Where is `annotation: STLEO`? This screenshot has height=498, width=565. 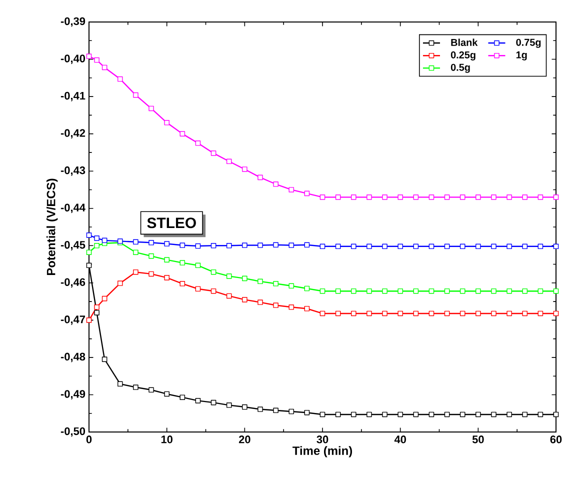 annotation: STLEO is located at coordinates (171, 223).